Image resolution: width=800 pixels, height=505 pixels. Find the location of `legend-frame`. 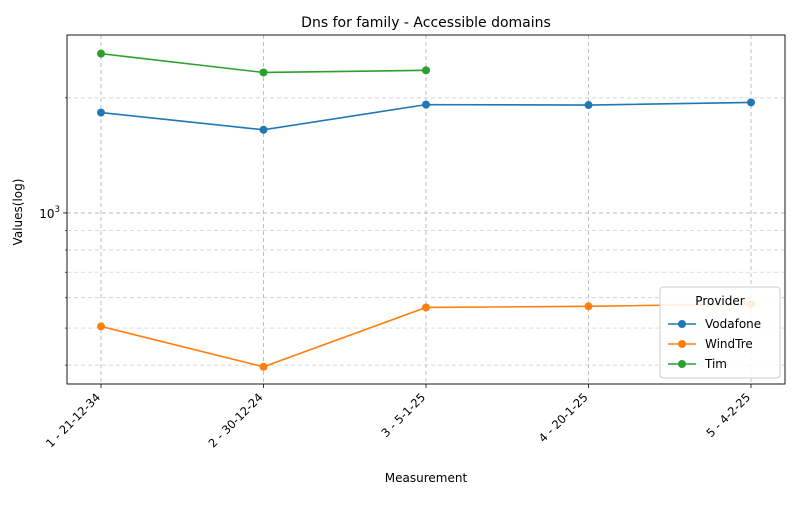

legend-frame is located at coordinates (720, 332).